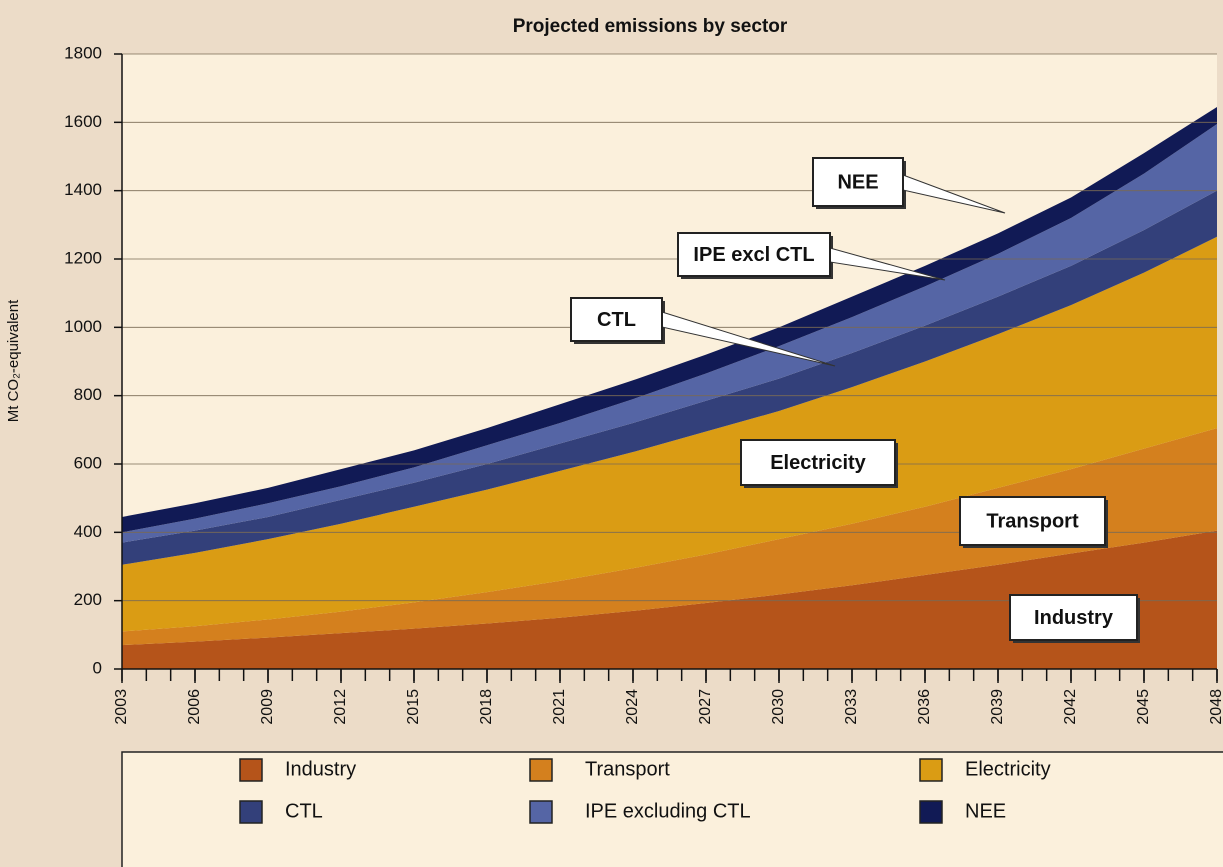 The image size is (1223, 867). Describe the element at coordinates (1143, 707) in the screenshot. I see `x-tick-label: 2045` at that location.